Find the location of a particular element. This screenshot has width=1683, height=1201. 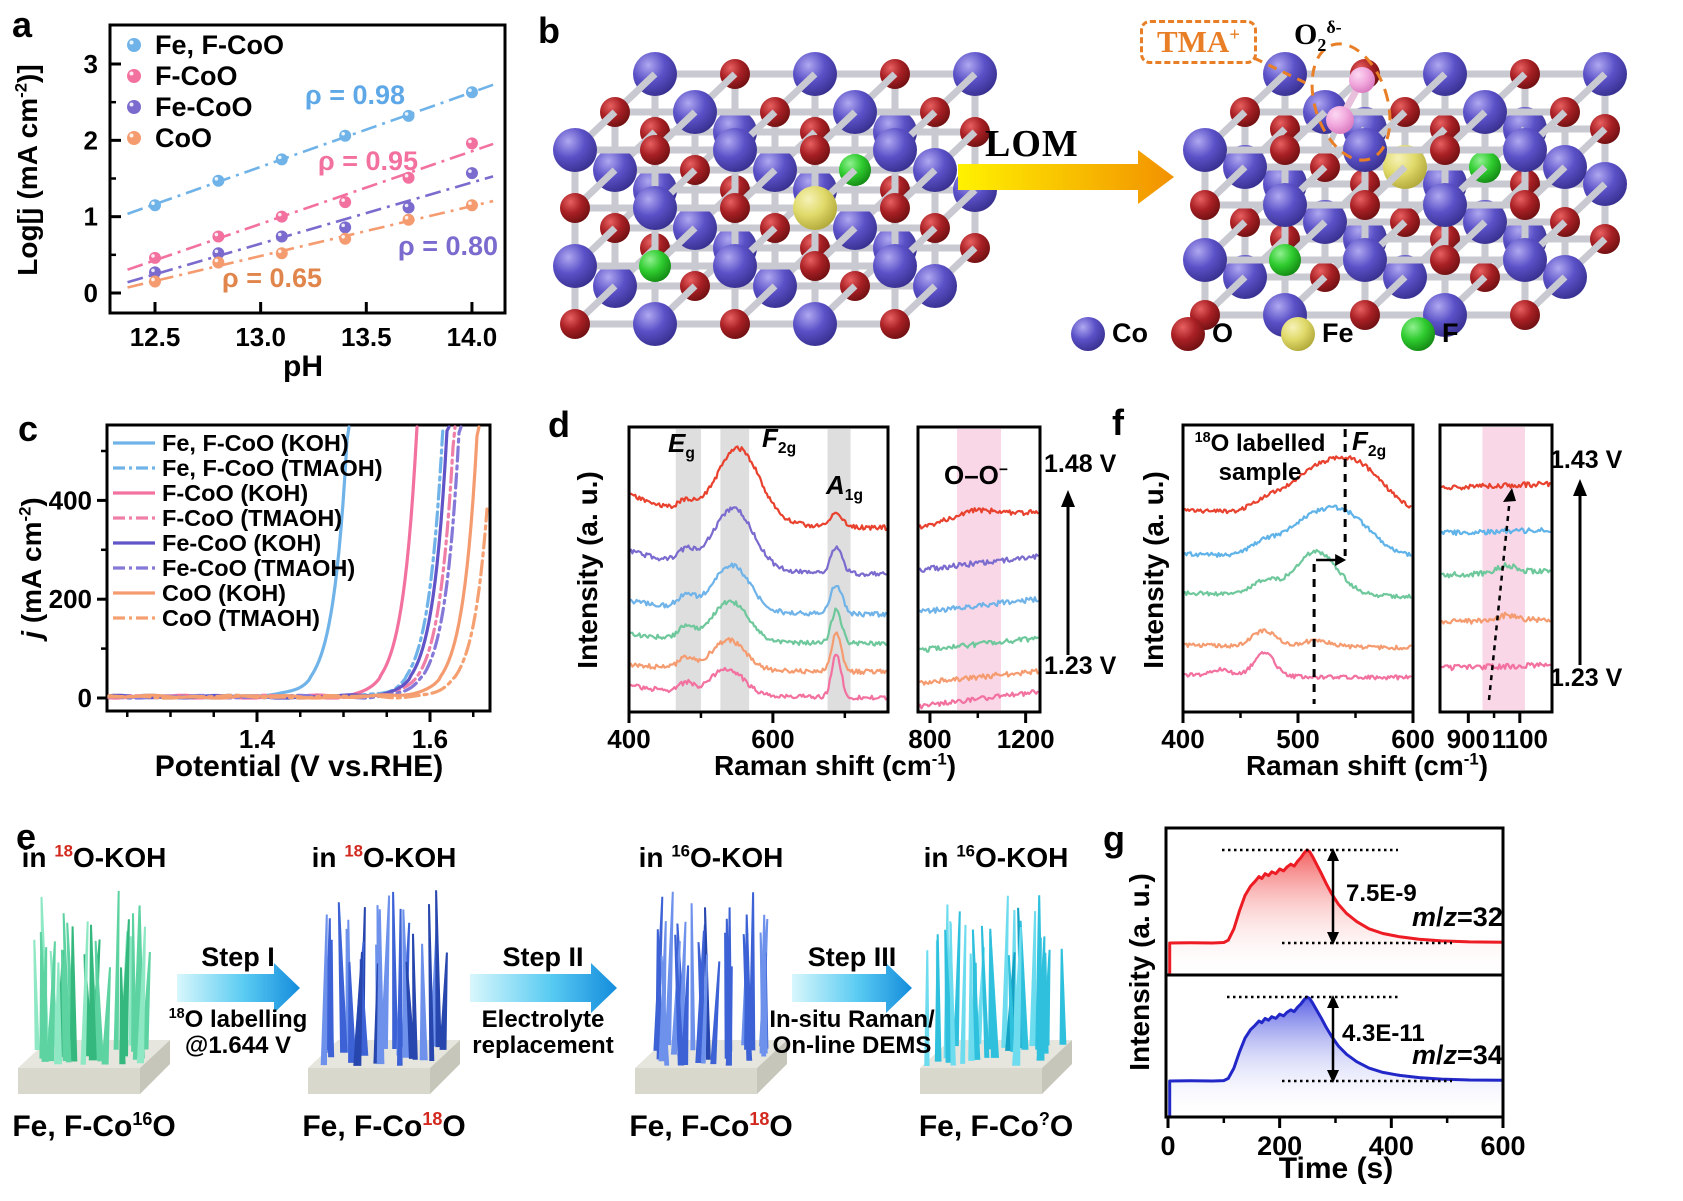

panel-a-fit-CoO is located at coordinates (310, 244).